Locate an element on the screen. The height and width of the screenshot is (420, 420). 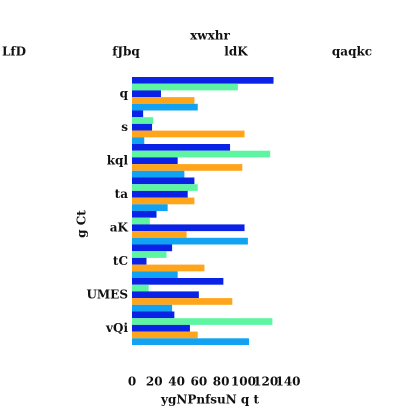
x-tick-label: 140 is located at coordinates (287, 382).